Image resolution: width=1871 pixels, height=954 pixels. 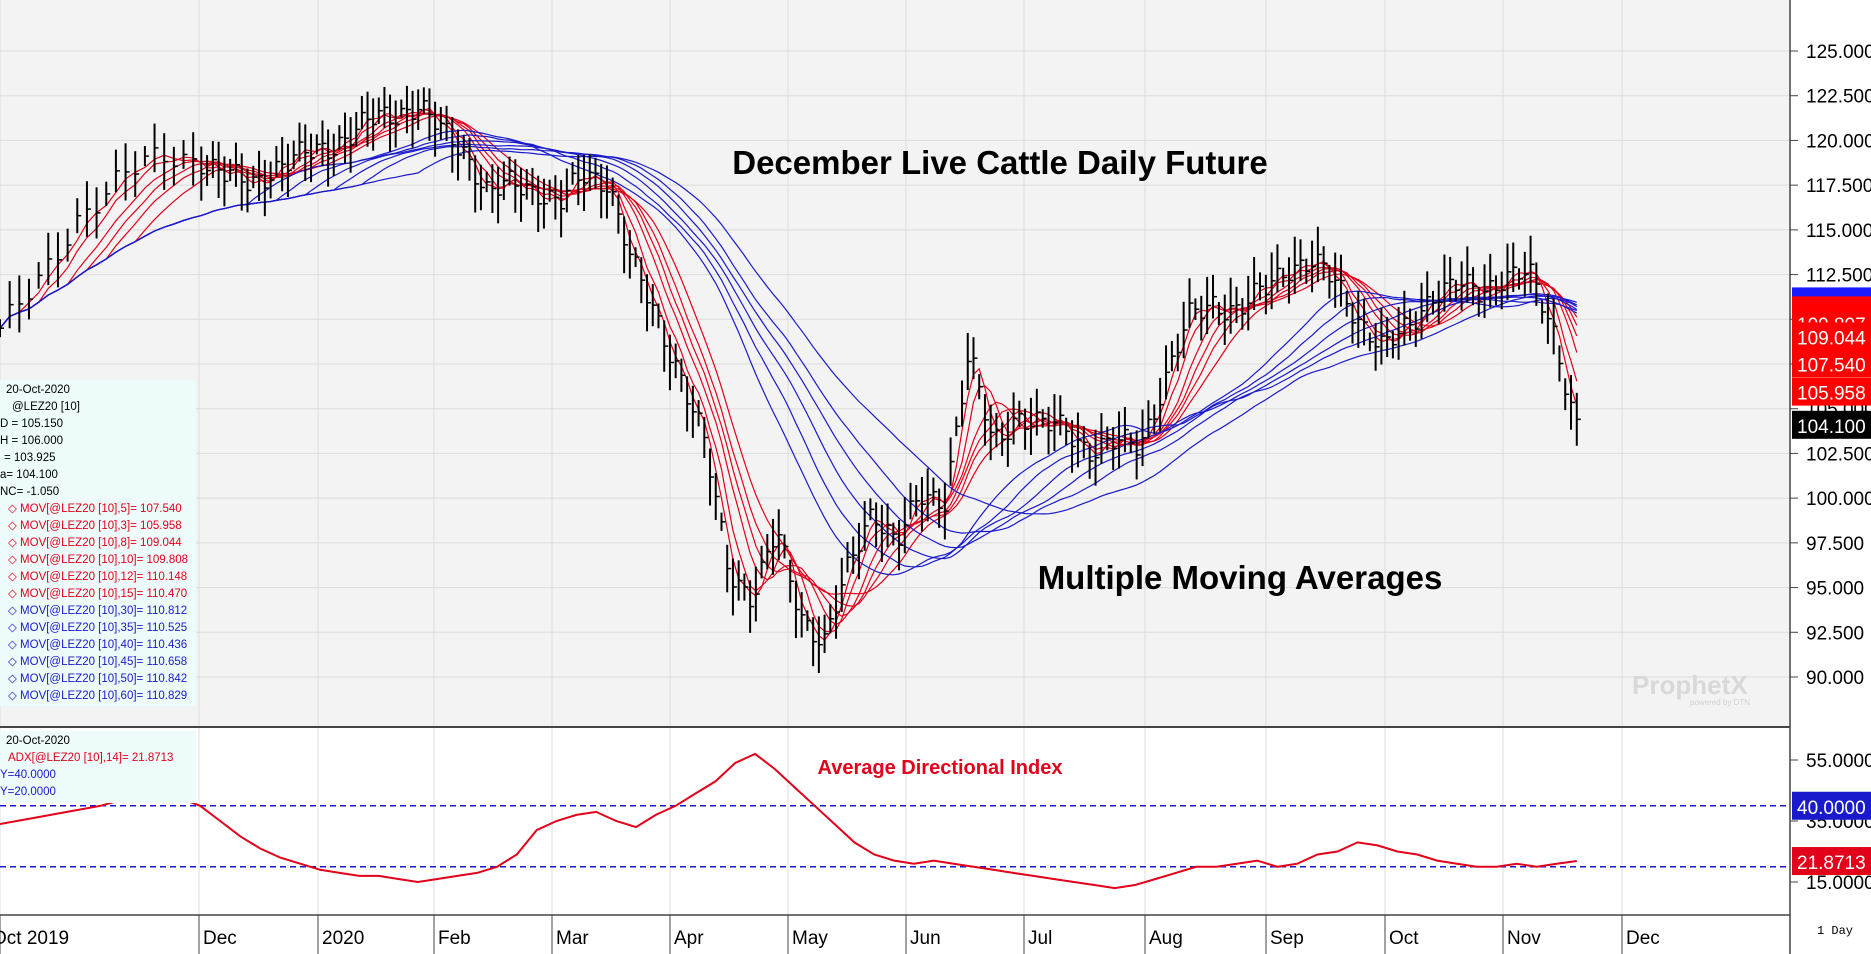 I want to click on adx-value-tag-label: 21.8713, so click(x=1831, y=863).